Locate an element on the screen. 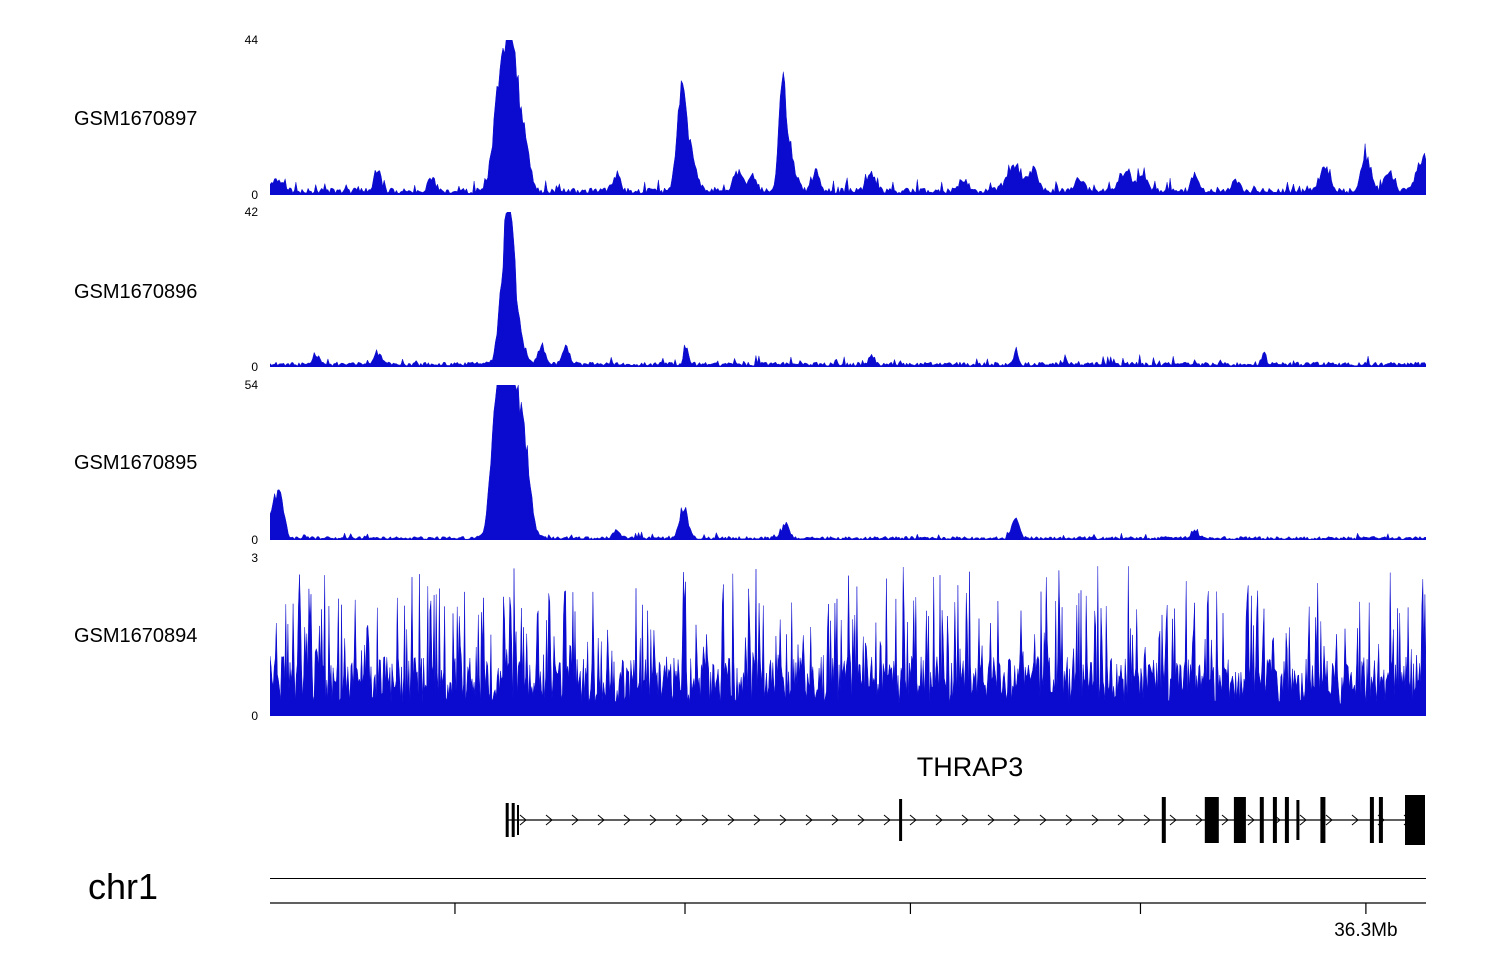  ruler-position-label: 36.3Mb is located at coordinates (1365, 930).